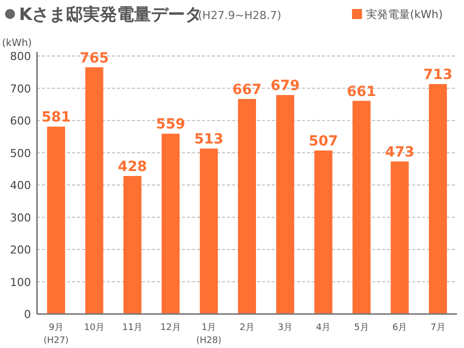 The height and width of the screenshot is (348, 464). What do you see at coordinates (56, 118) in the screenshot?
I see `data-label: 581` at bounding box center [56, 118].